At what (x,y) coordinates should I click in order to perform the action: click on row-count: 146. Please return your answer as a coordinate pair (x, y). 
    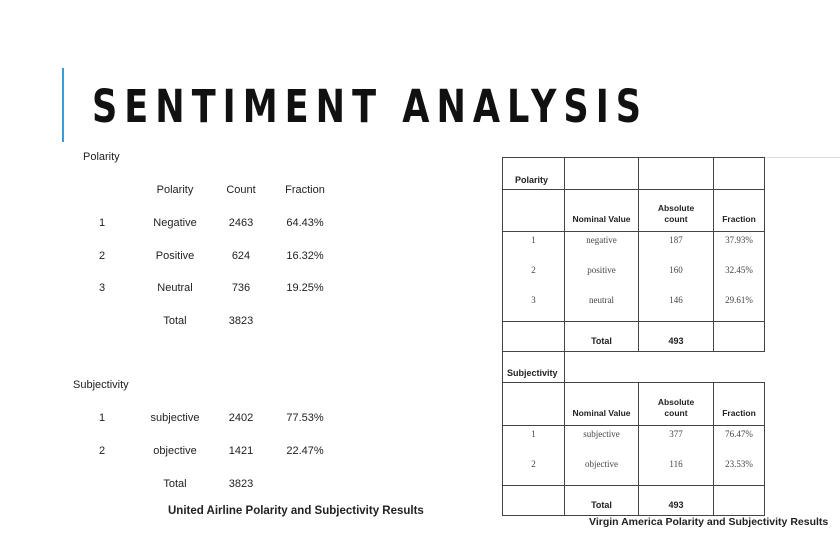
    Looking at the image, I should click on (676, 300).